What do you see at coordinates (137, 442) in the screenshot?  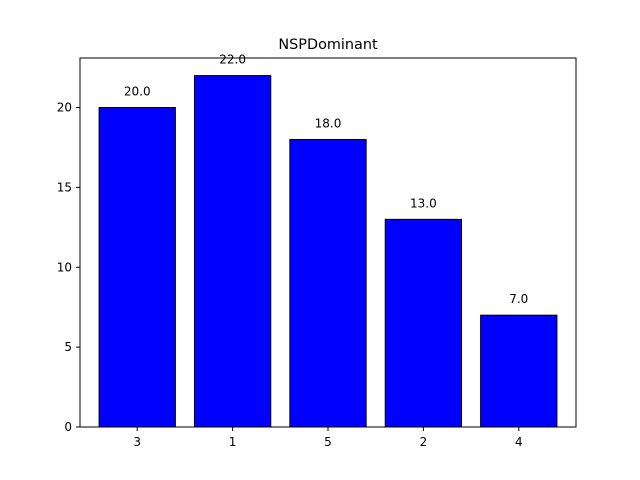 I see `x-tick-label: 3` at bounding box center [137, 442].